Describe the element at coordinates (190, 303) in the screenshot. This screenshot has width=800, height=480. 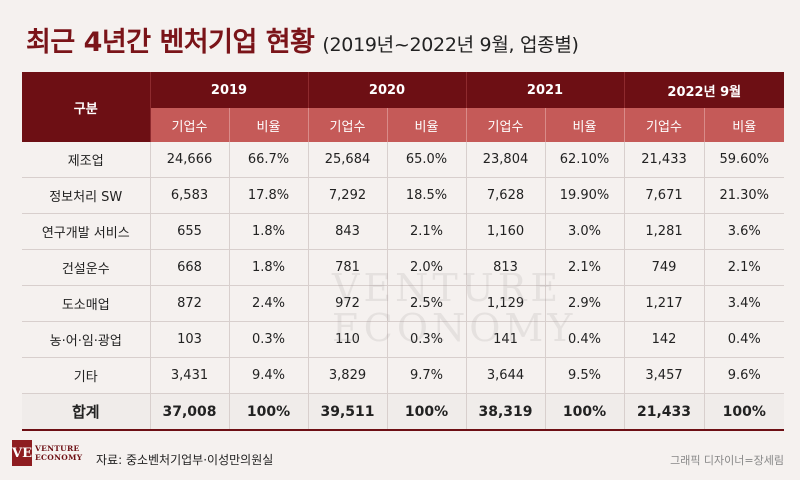
I see `cell-company-count: 872` at that location.